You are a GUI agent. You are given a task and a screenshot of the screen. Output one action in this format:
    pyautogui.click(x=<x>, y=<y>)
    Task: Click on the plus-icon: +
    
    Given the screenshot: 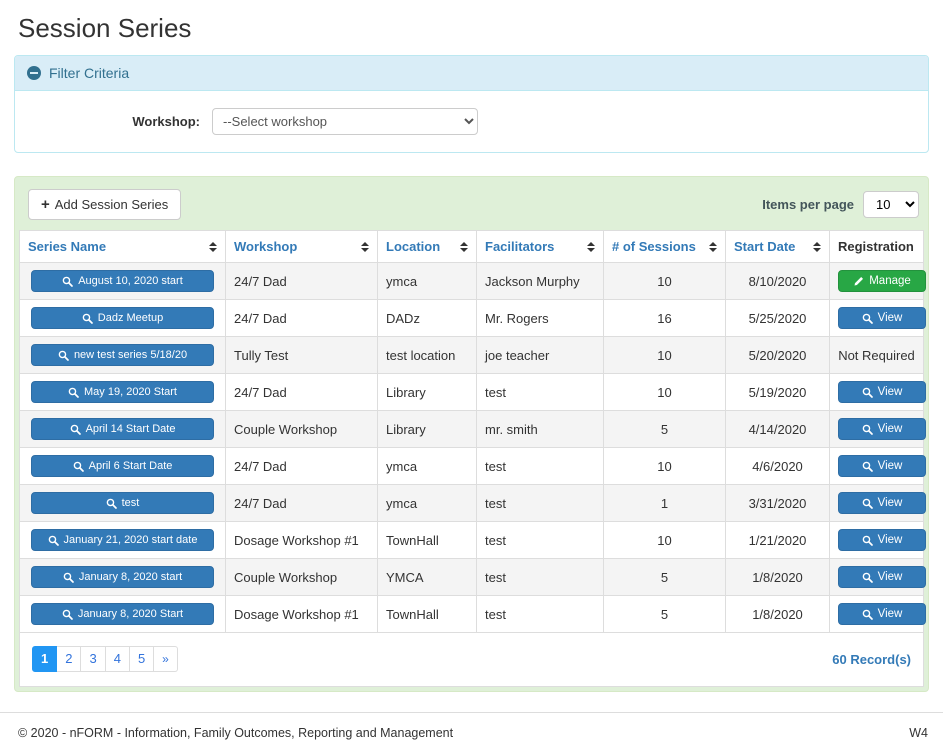 What is the action you would take?
    pyautogui.click(x=45, y=204)
    